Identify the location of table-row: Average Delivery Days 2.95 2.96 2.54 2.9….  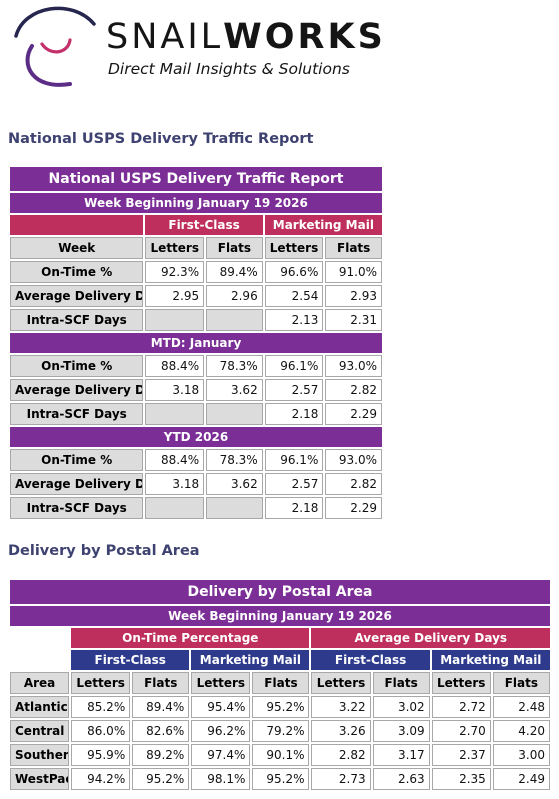
(196, 296).